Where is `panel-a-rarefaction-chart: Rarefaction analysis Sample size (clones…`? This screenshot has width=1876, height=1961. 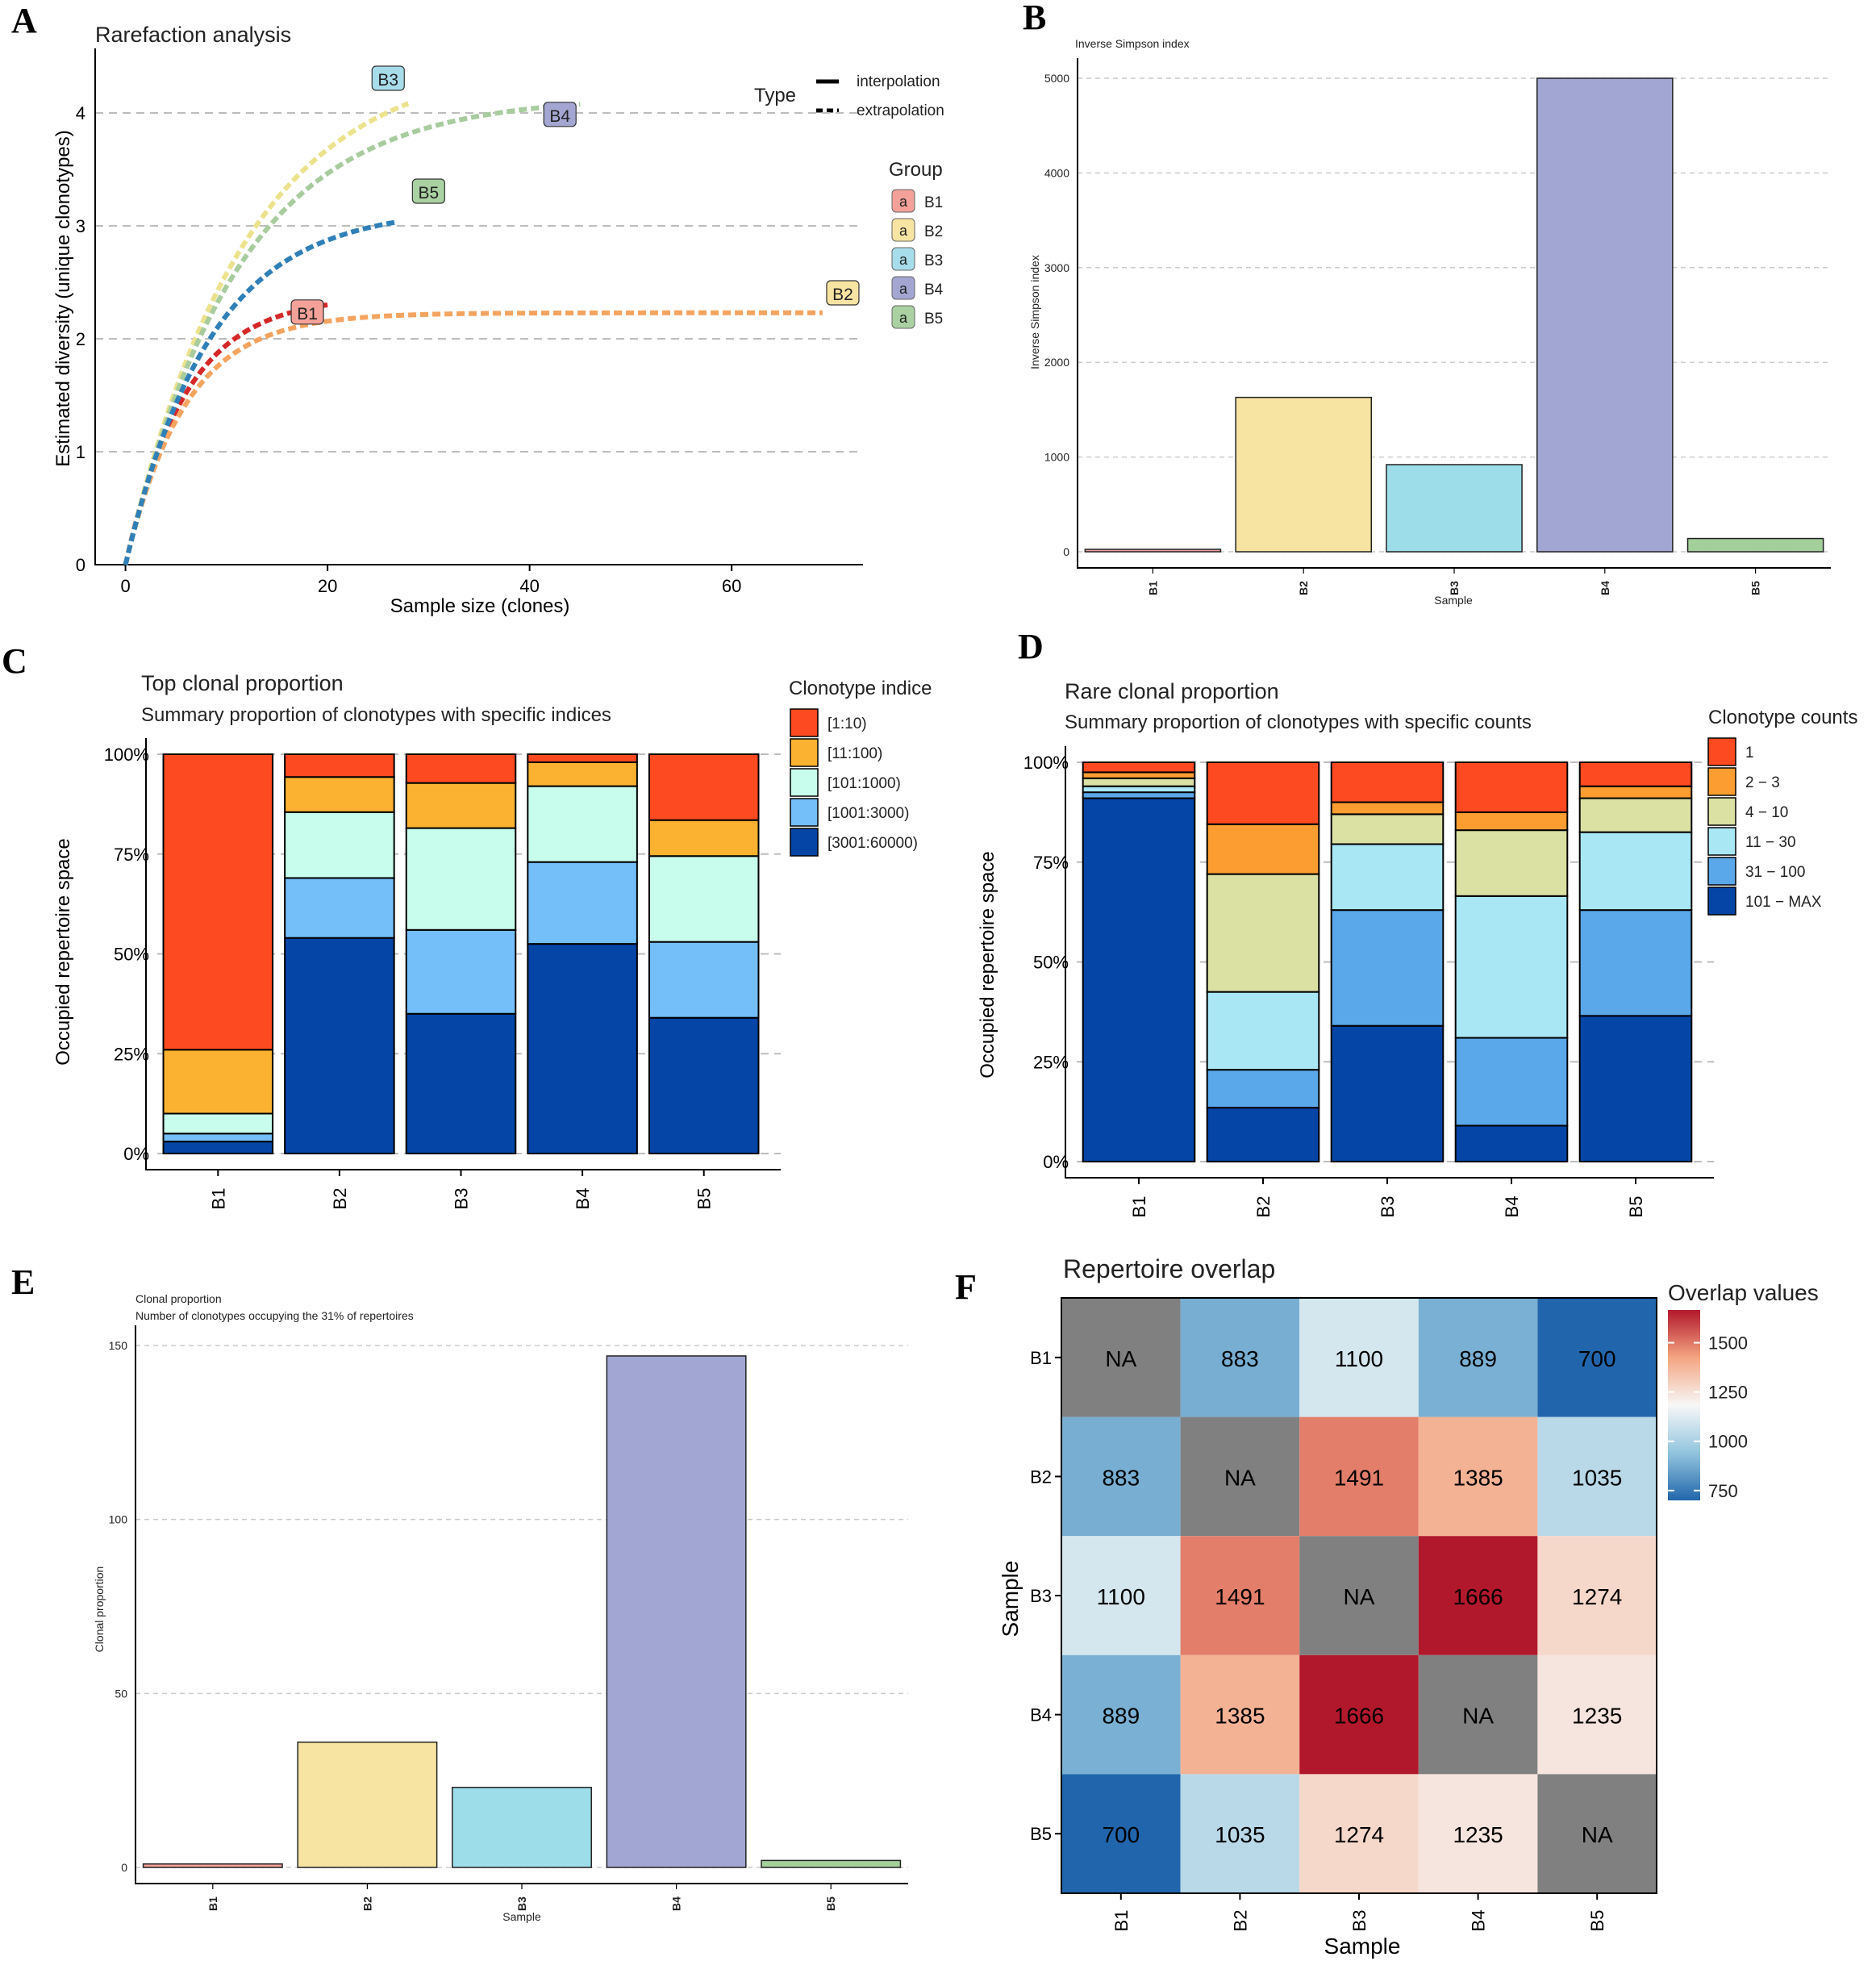 panel-a-rarefaction-chart: Rarefaction analysis Sample size (clones… is located at coordinates (498, 320).